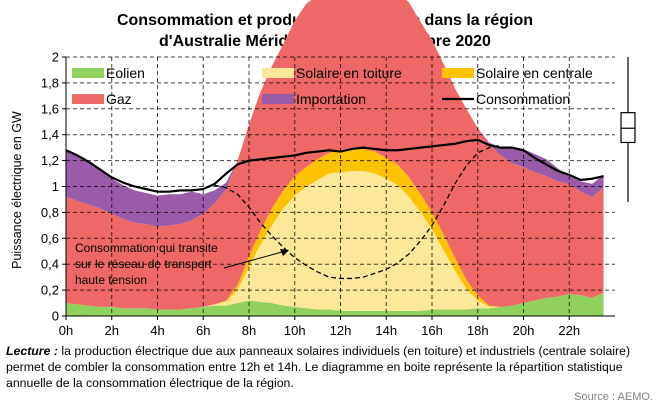 The image size is (661, 411). I want to click on y-tick-label: 0,2, so click(50, 290).